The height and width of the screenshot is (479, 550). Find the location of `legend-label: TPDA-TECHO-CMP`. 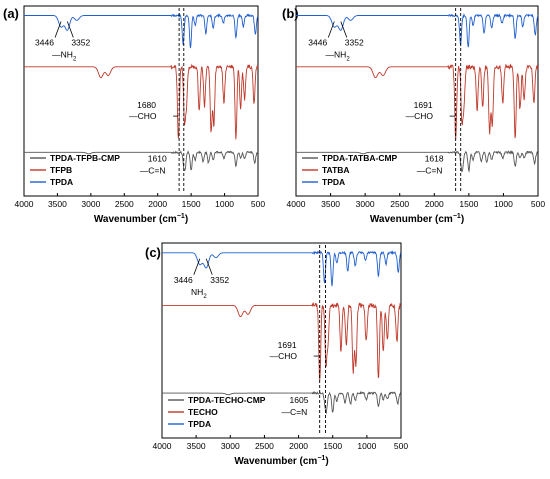

legend-label: TPDA-TECHO-CMP is located at coordinates (227, 400).